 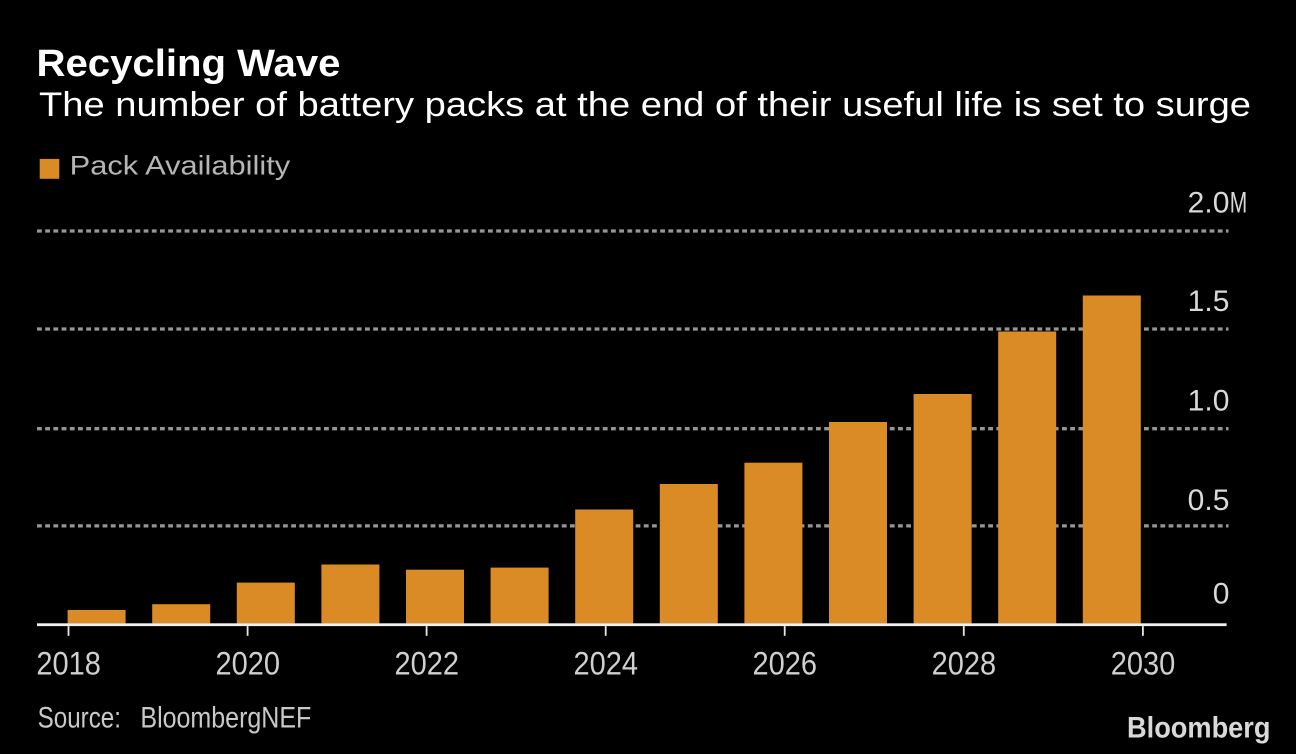 I want to click on svg-text: 2024, so click(x=606, y=664).